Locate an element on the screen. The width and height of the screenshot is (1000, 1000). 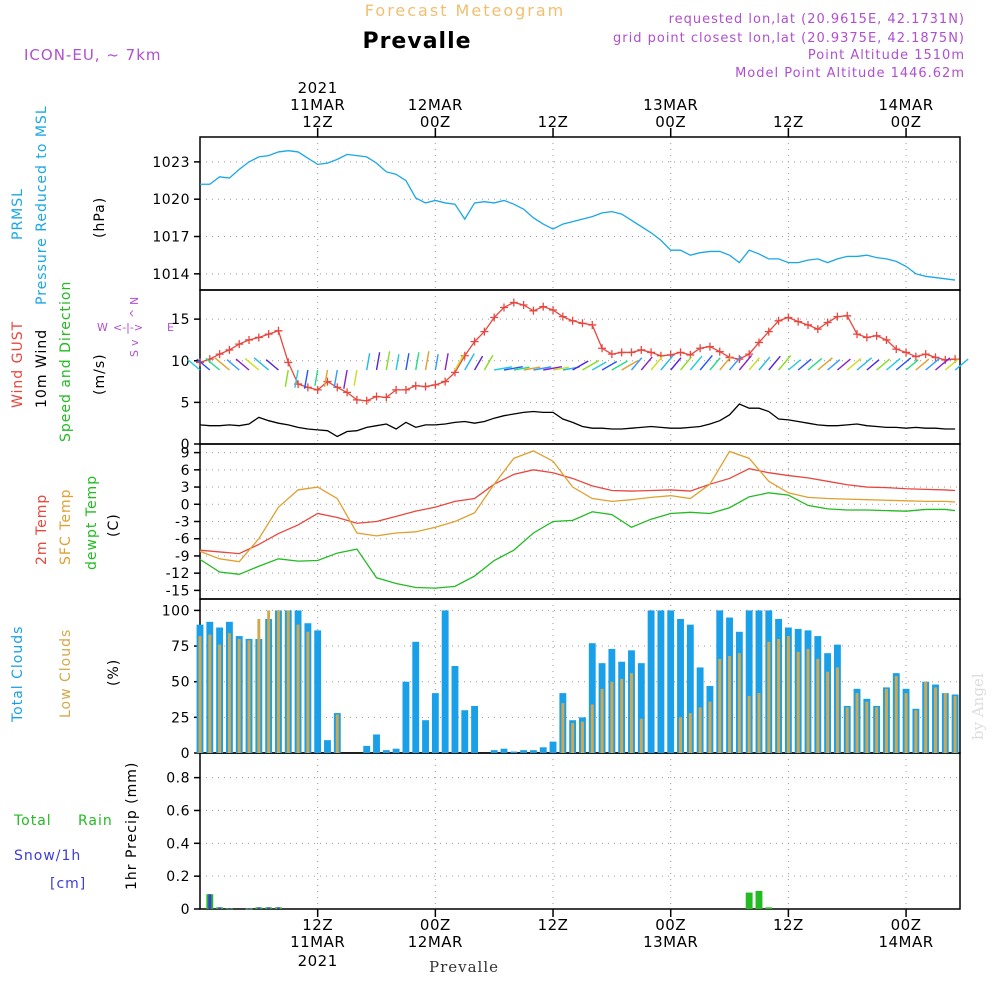
requested-coords: requested lon,lat (20.9615E, 42.1731N) is located at coordinates (817, 19).